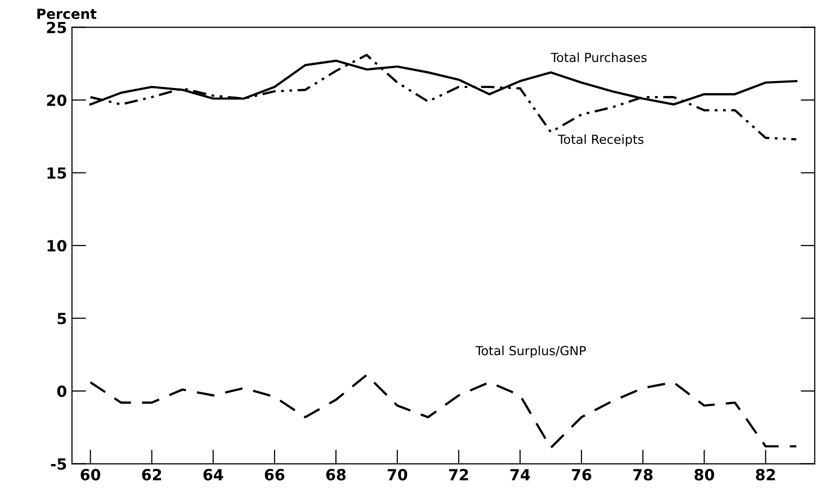  What do you see at coordinates (643, 474) in the screenshot?
I see `x-tick-label: 78` at bounding box center [643, 474].